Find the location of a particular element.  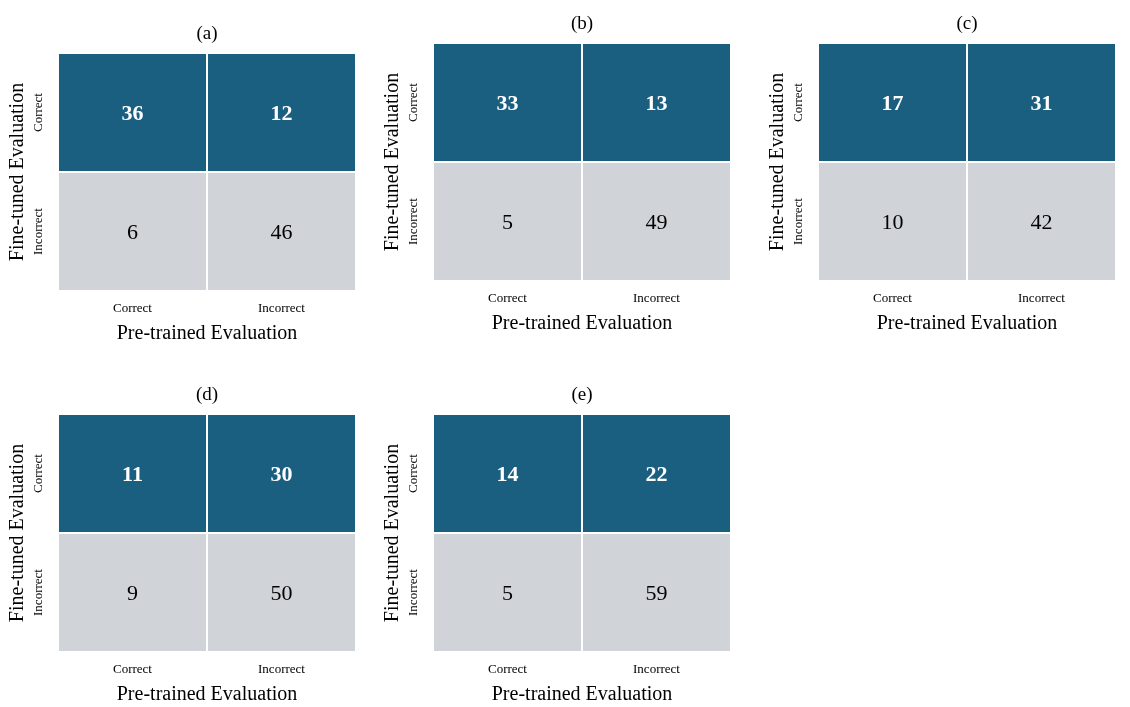

chart-title: (a) is located at coordinates (207, 33).